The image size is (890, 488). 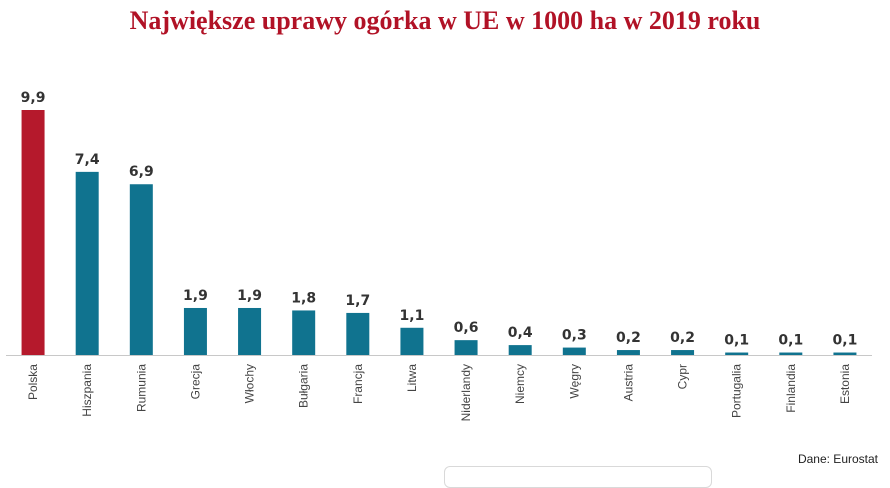 What do you see at coordinates (141, 172) in the screenshot?
I see `value-label-2: 6,9` at bounding box center [141, 172].